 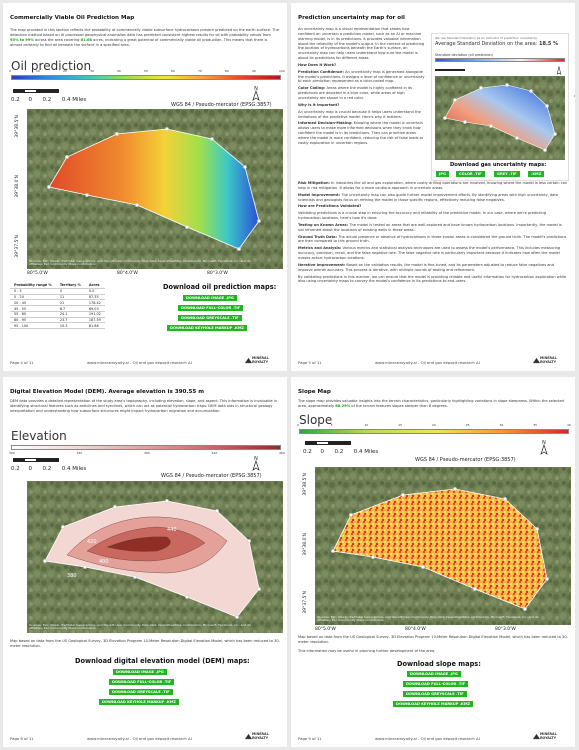 I want to click on mineral-royalty-logo-icon: MINERAL ROYALTY, so click(x=545, y=736).